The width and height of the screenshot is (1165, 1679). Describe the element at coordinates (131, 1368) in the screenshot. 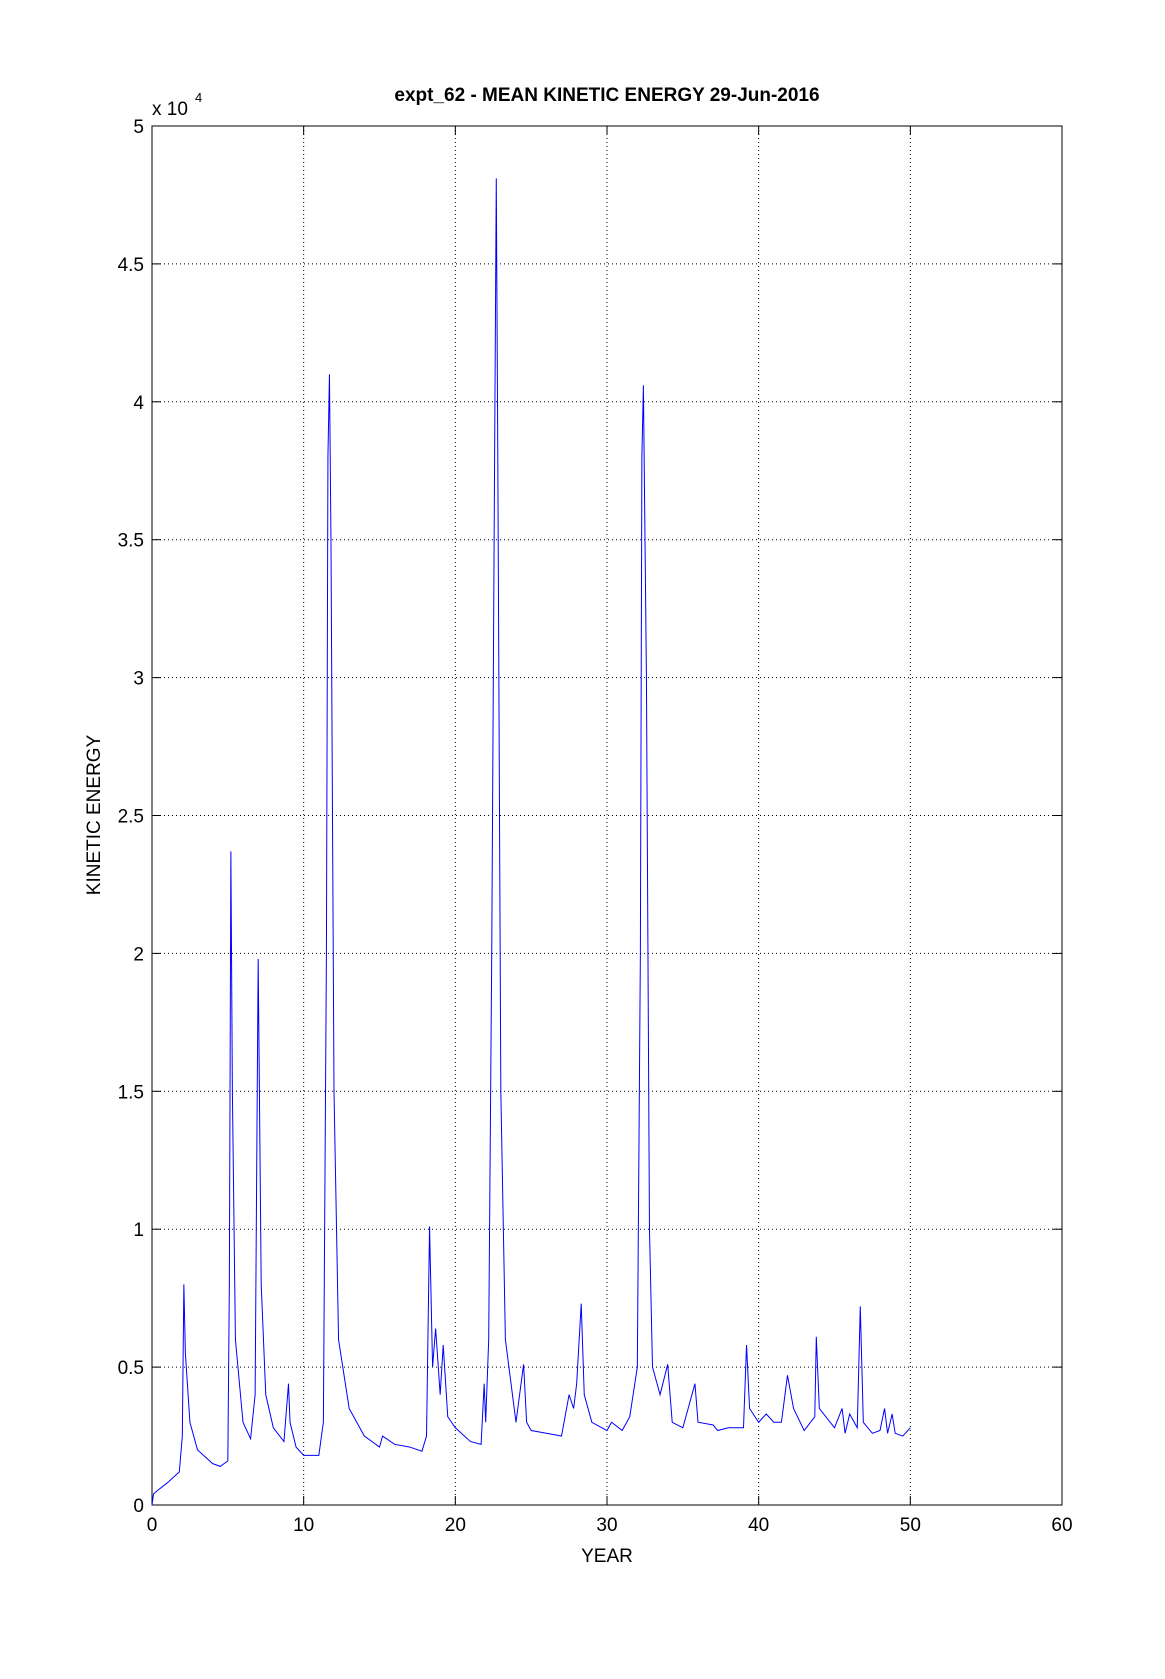

I see `y-tick-label: 0.5` at that location.